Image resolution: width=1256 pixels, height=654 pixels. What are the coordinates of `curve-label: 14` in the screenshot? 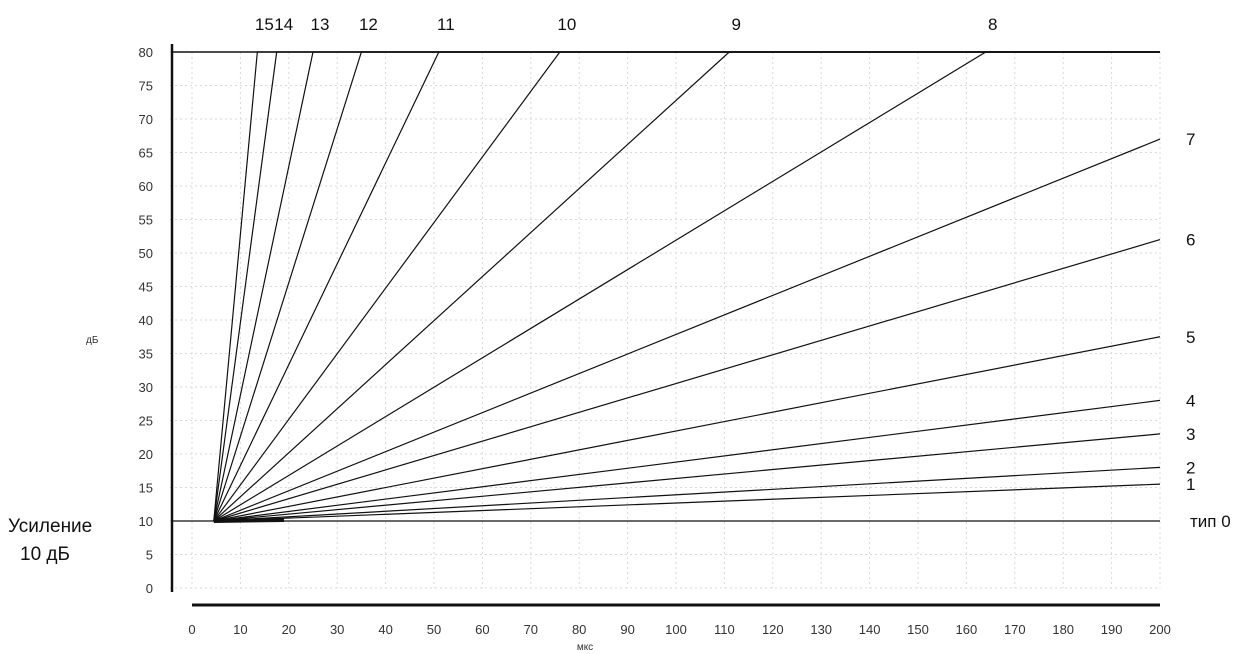 It's located at (283, 24).